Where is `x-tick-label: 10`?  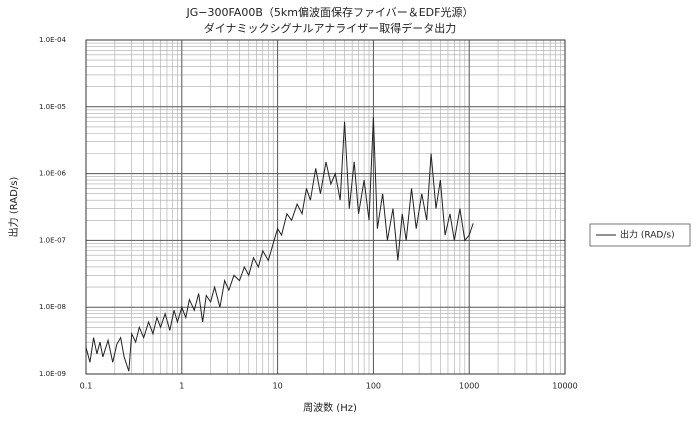
x-tick-label: 10 is located at coordinates (278, 386).